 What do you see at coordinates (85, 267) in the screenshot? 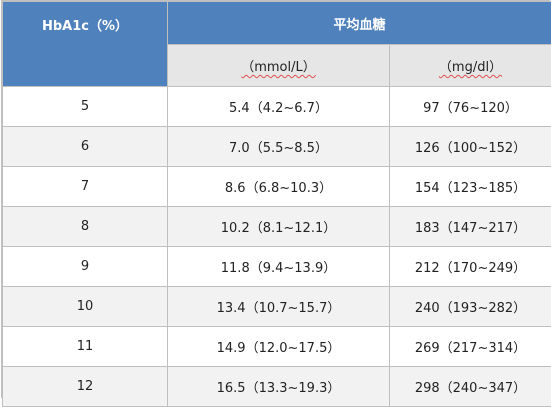
I see `hba1c-cell: 9` at bounding box center [85, 267].